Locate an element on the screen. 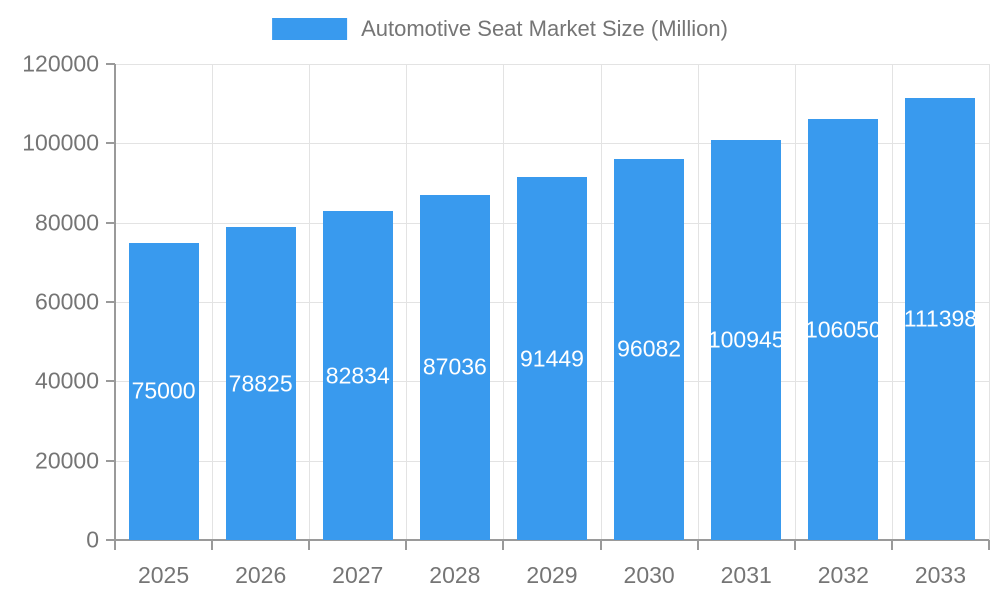 This screenshot has height=600, width=1000. bar-value-label: 96082 is located at coordinates (649, 348).